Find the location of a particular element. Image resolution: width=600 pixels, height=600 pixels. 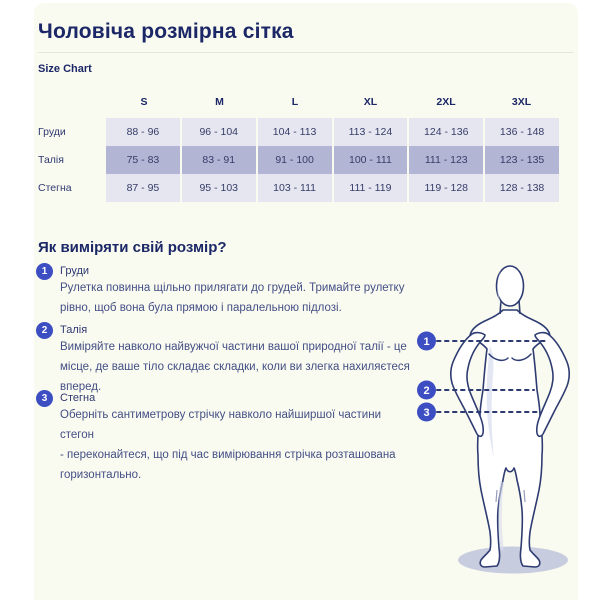

table-cell: 91 - 100 is located at coordinates (294, 160).